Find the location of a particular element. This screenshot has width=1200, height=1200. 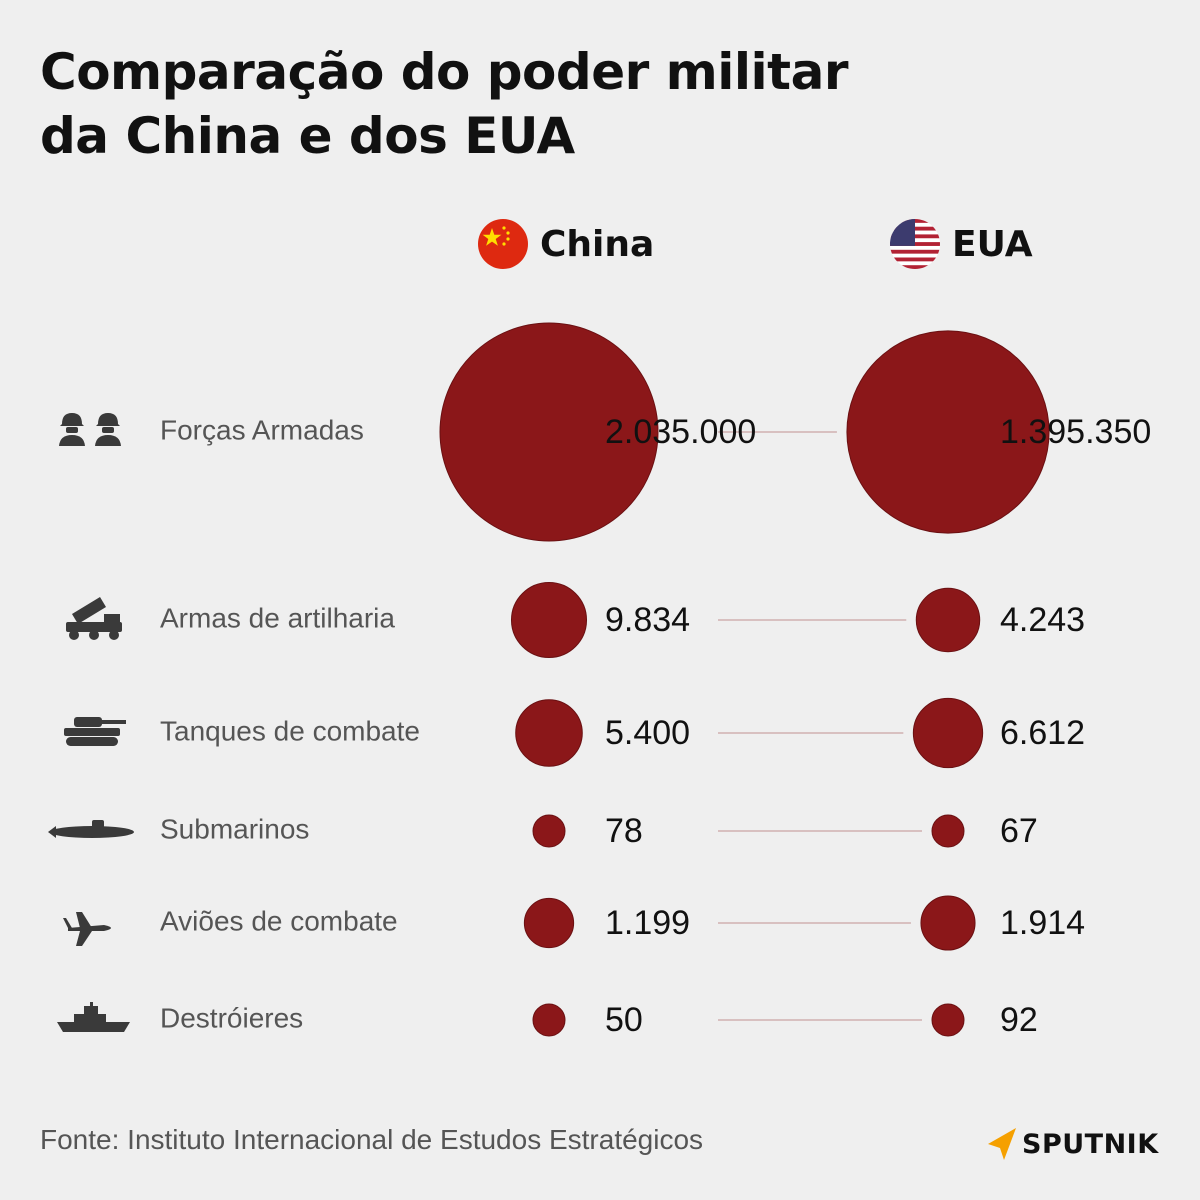

column-header-usa: EUA is located at coordinates (961, 244).